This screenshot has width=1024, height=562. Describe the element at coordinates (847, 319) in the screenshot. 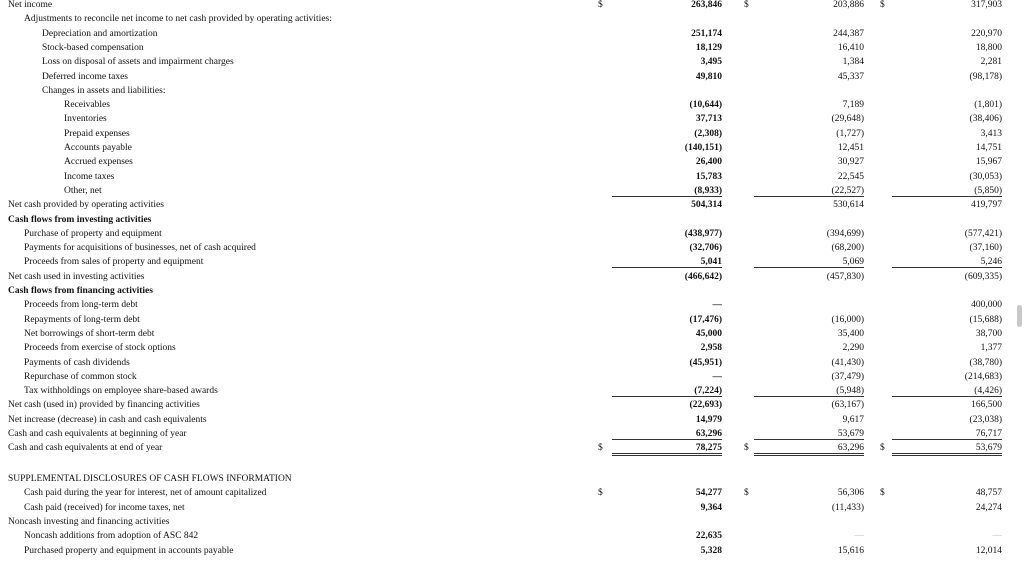

I see `cell-value: (16,000)` at that location.